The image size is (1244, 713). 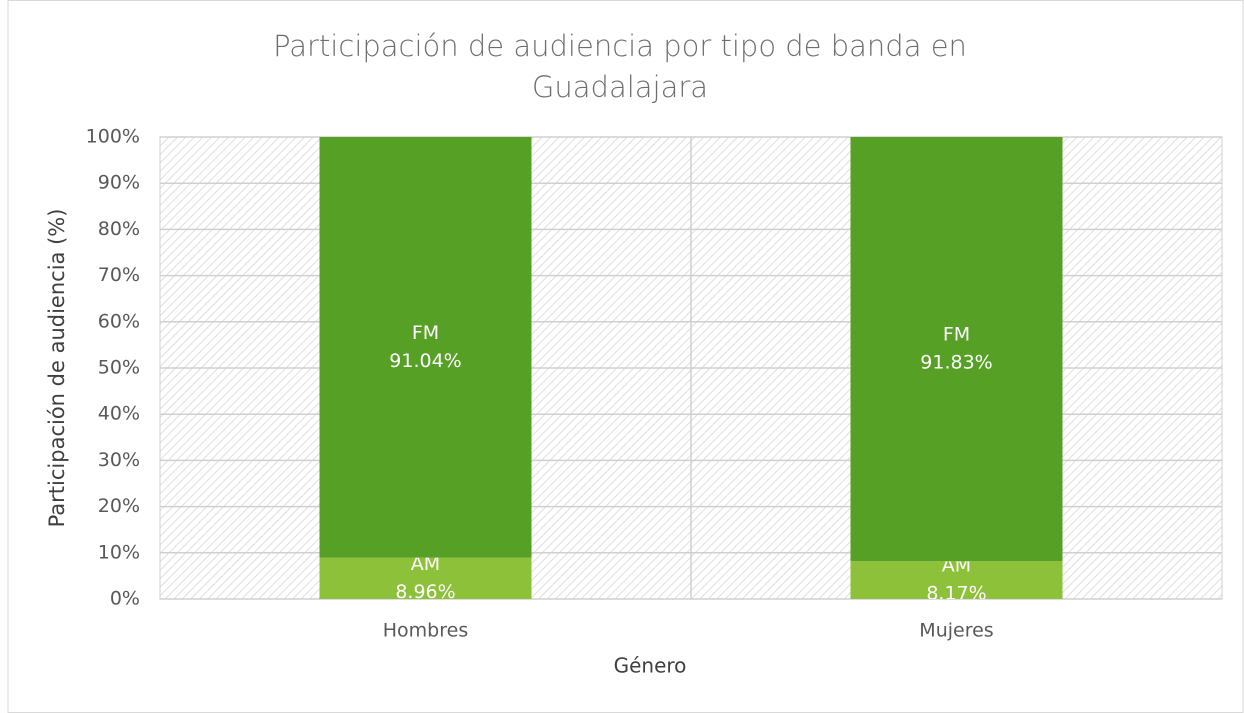 I want to click on y-tick-label: 50%, so click(x=119, y=368).